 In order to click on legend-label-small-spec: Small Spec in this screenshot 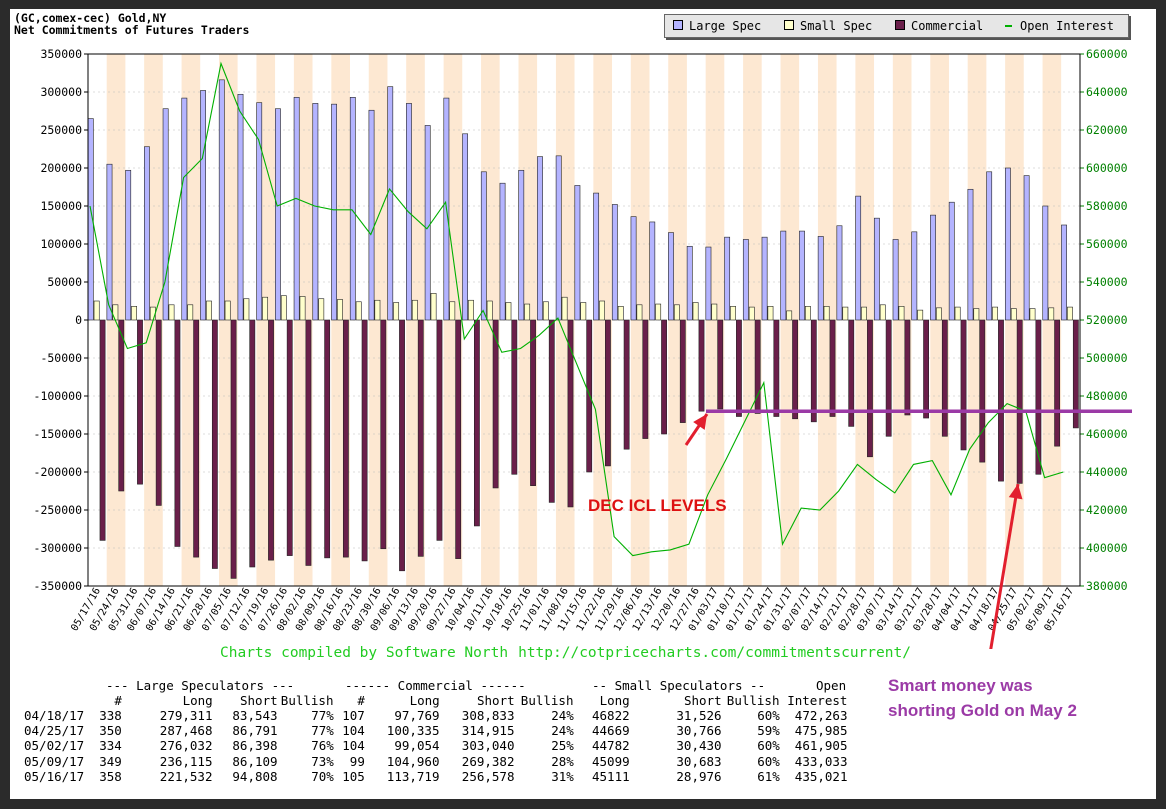, I will do `click(836, 26)`.